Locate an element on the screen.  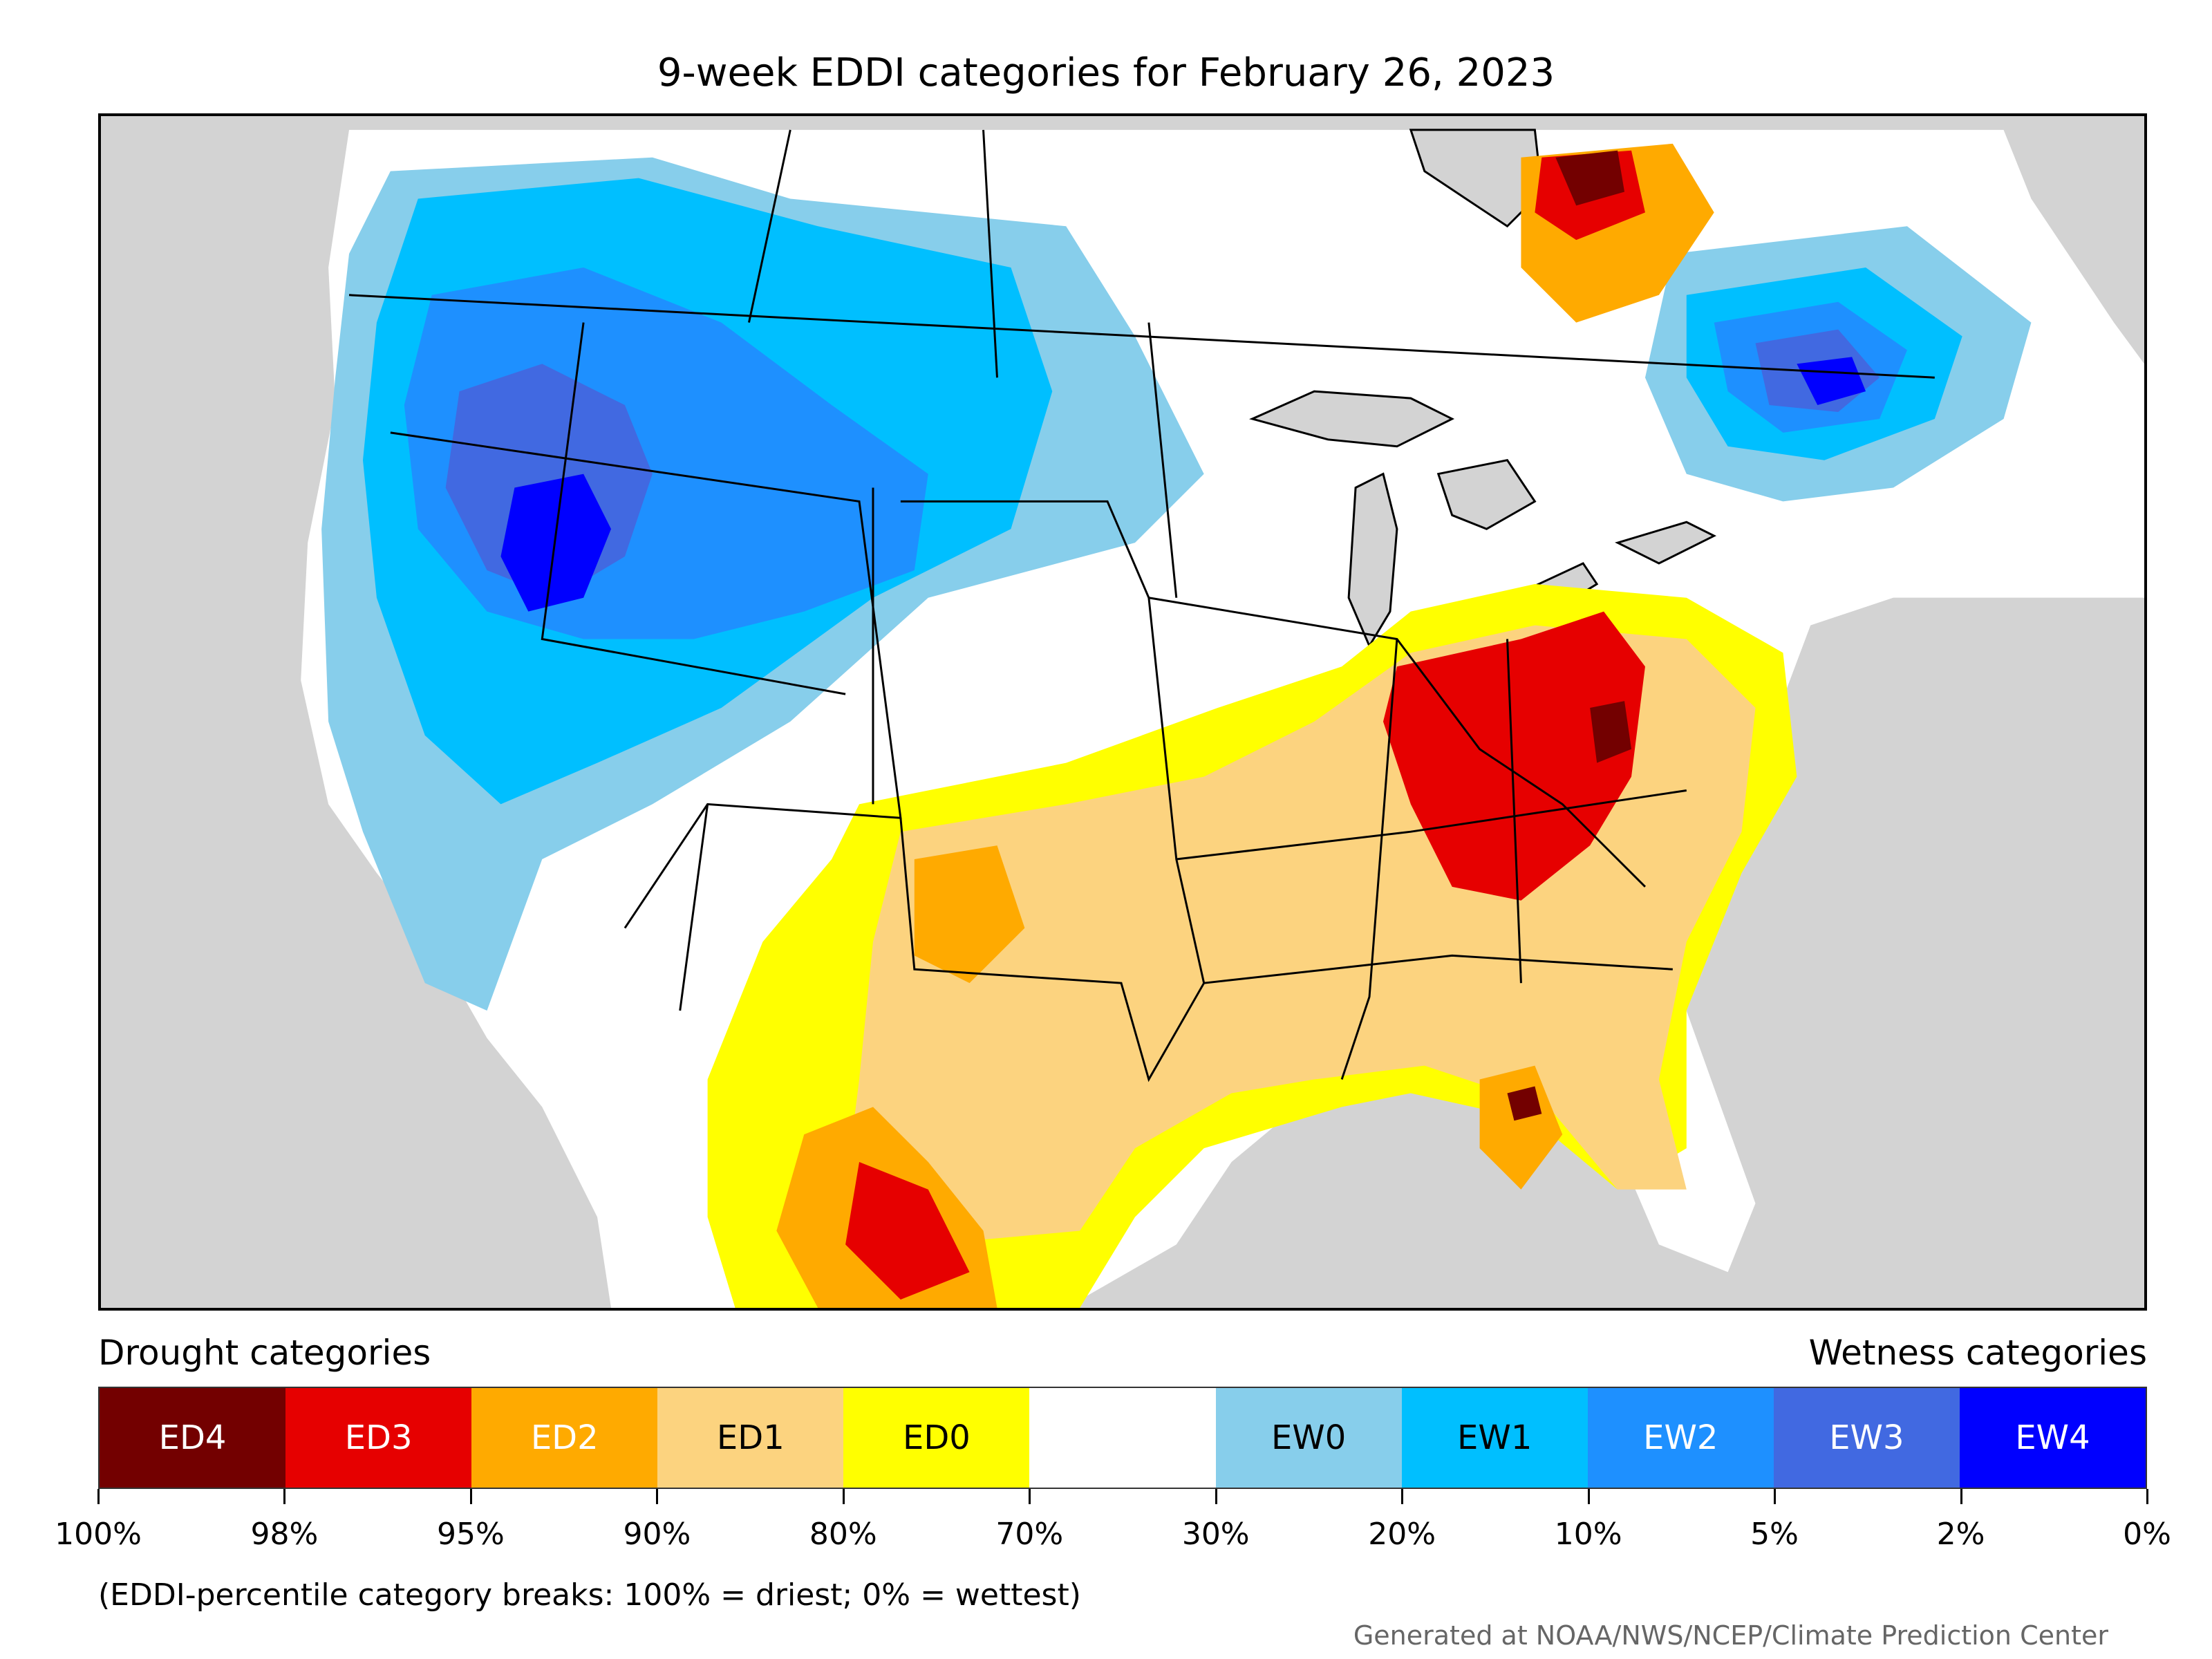
legend-cell-ed1: ED1 is located at coordinates (751, 1438).